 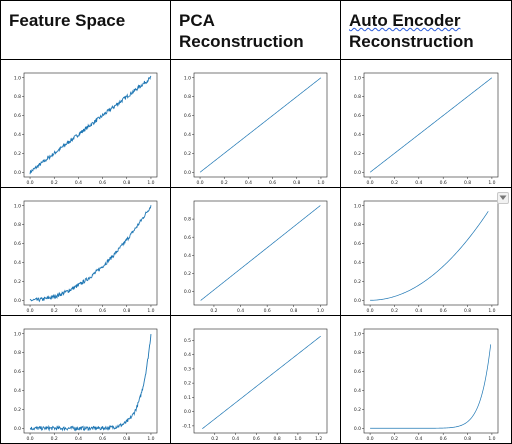 I want to click on header-autoencoder: Auto Encoder Reconstruction, so click(x=426, y=26).